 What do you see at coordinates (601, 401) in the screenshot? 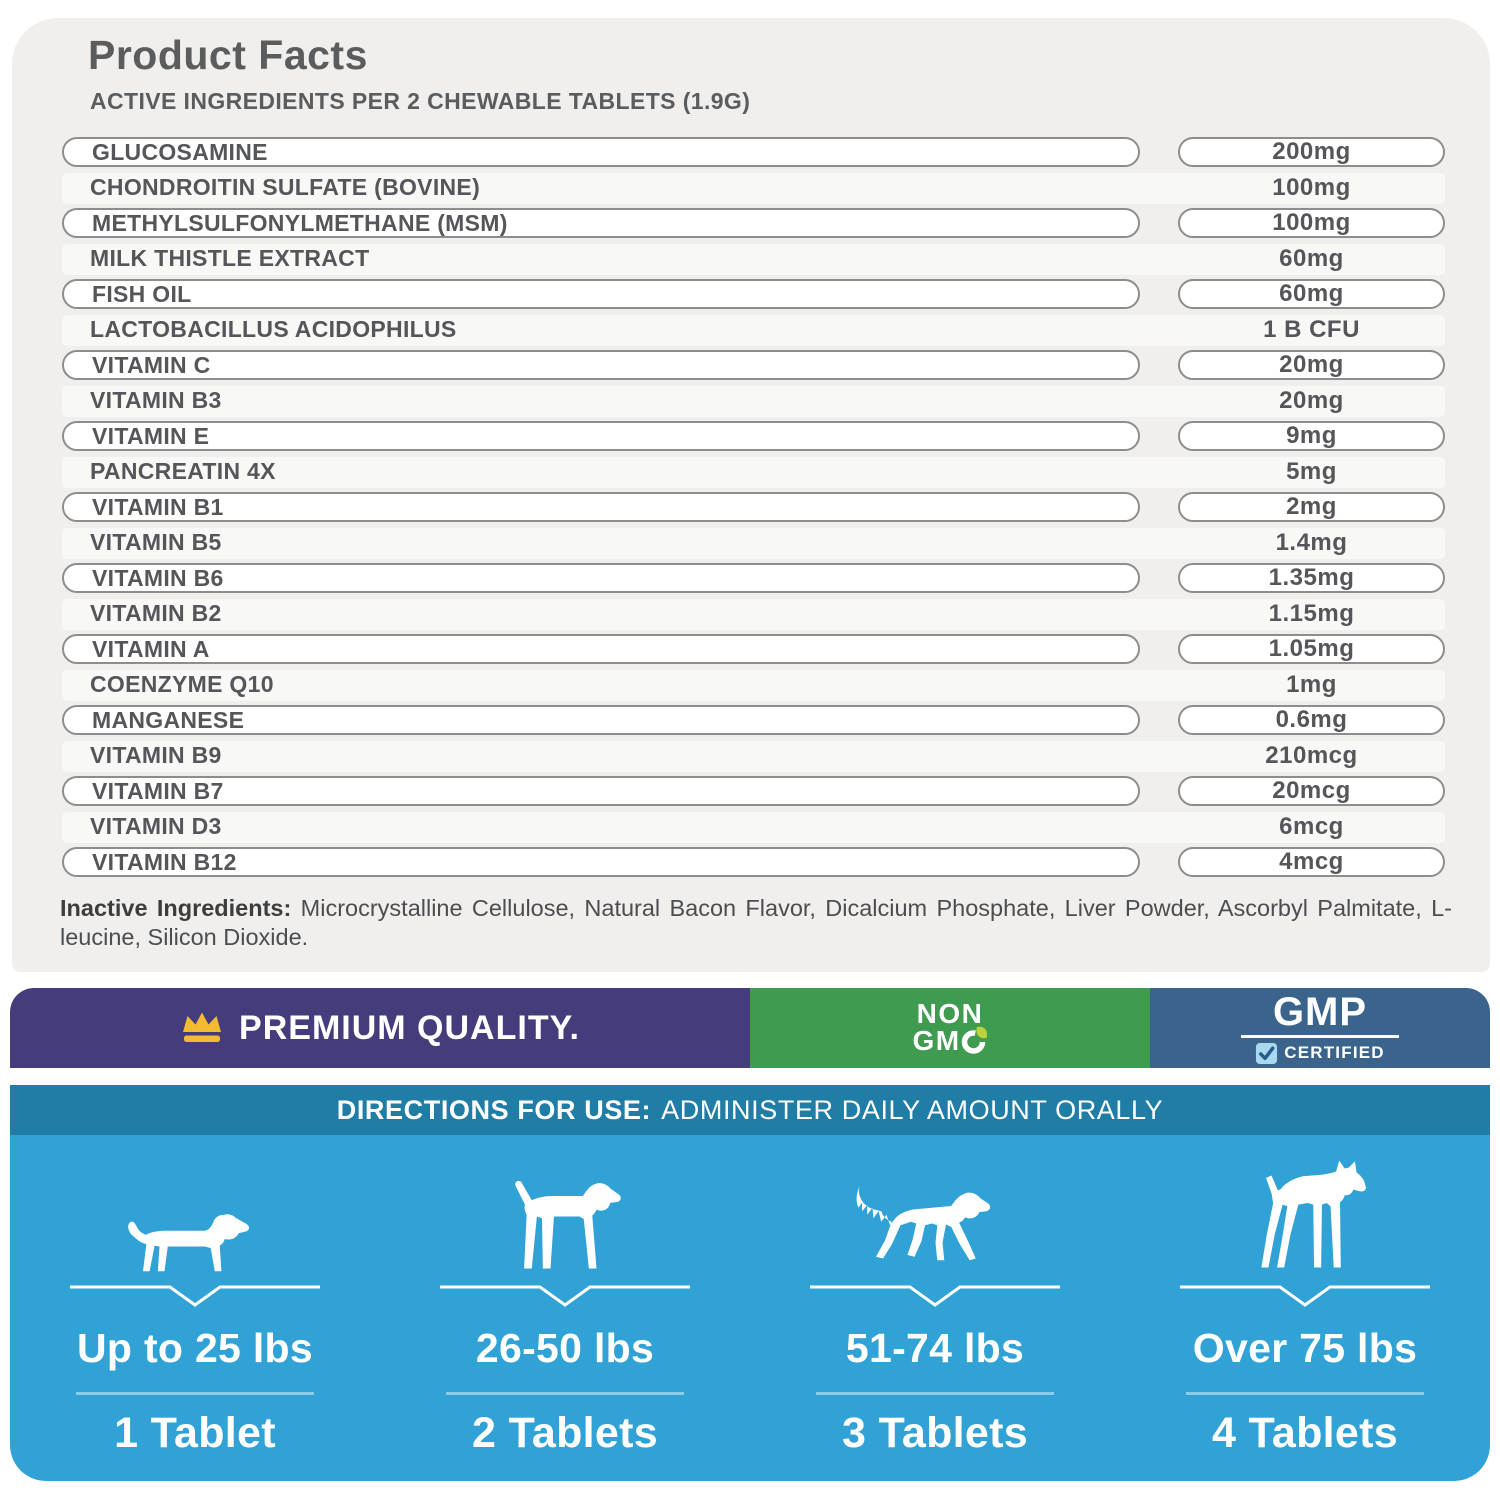
I see `ingredient-name-cell: VITAMIN B3` at bounding box center [601, 401].